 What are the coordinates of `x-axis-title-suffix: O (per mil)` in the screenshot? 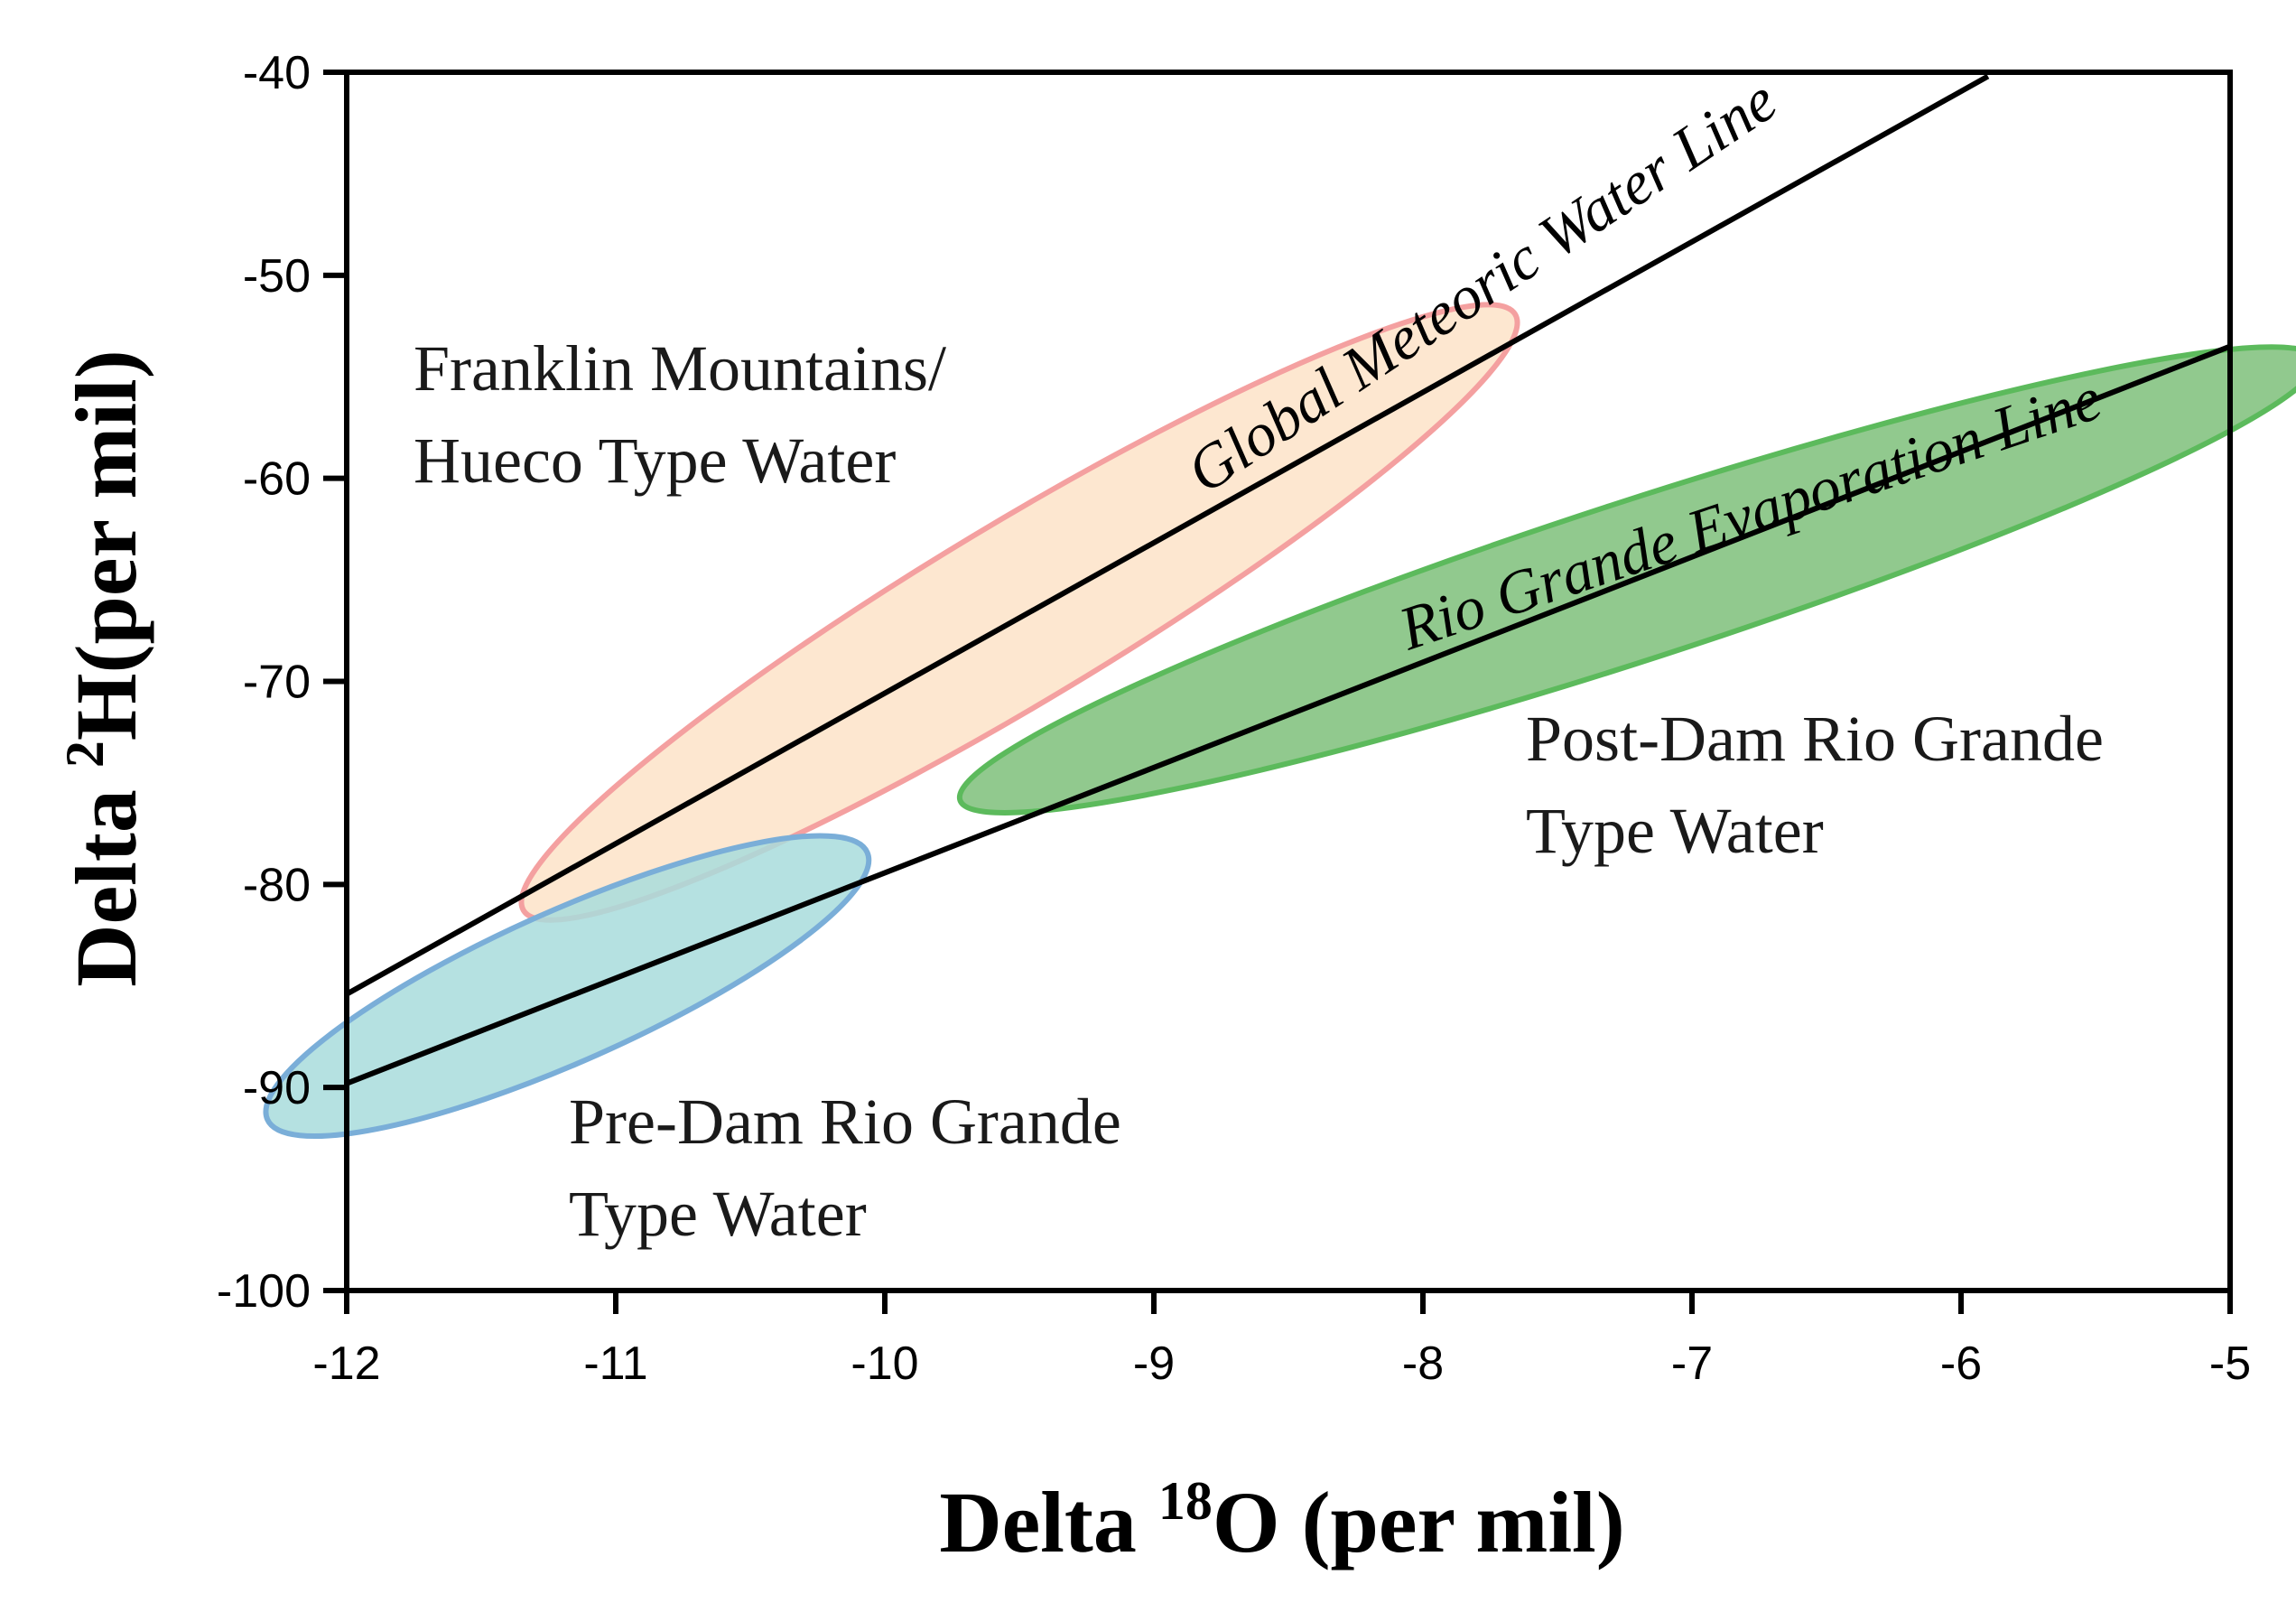 It's located at (1419, 1522).